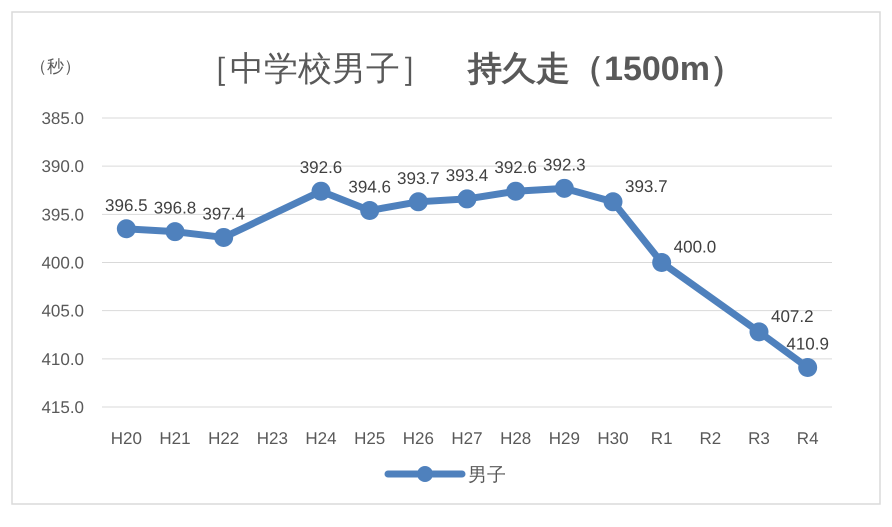 Image resolution: width=892 pixels, height=527 pixels. What do you see at coordinates (807, 344) in the screenshot?
I see `data-label: 410.9` at bounding box center [807, 344].